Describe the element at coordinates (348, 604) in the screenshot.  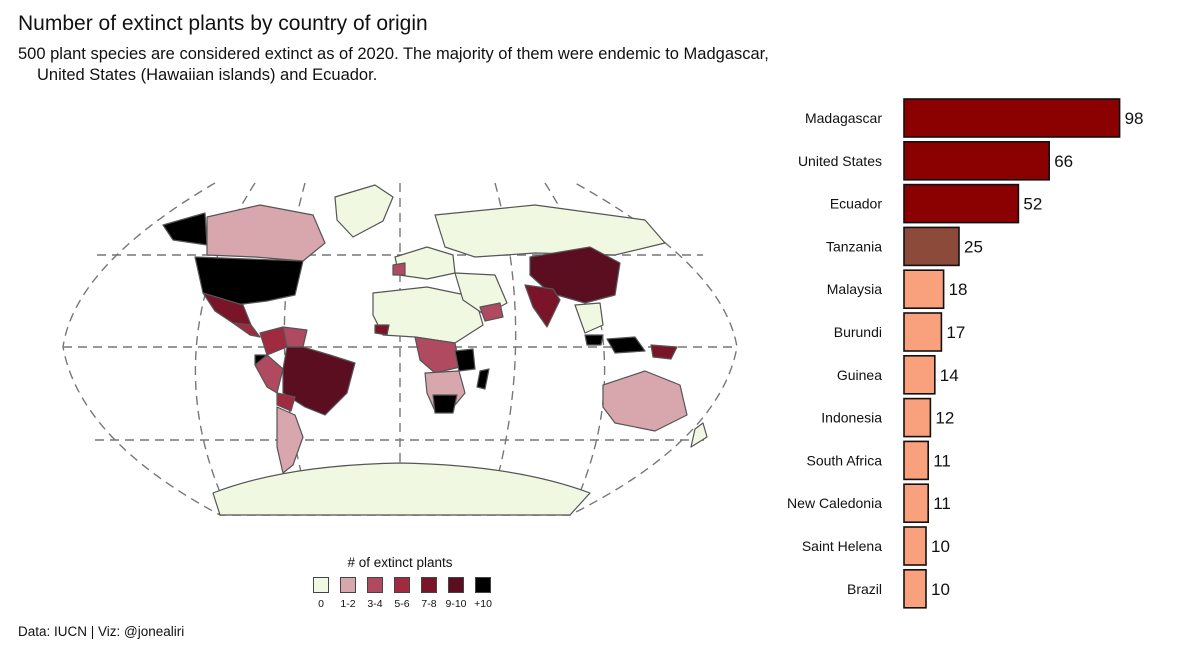
I see `legend-label: 1-2` at that location.